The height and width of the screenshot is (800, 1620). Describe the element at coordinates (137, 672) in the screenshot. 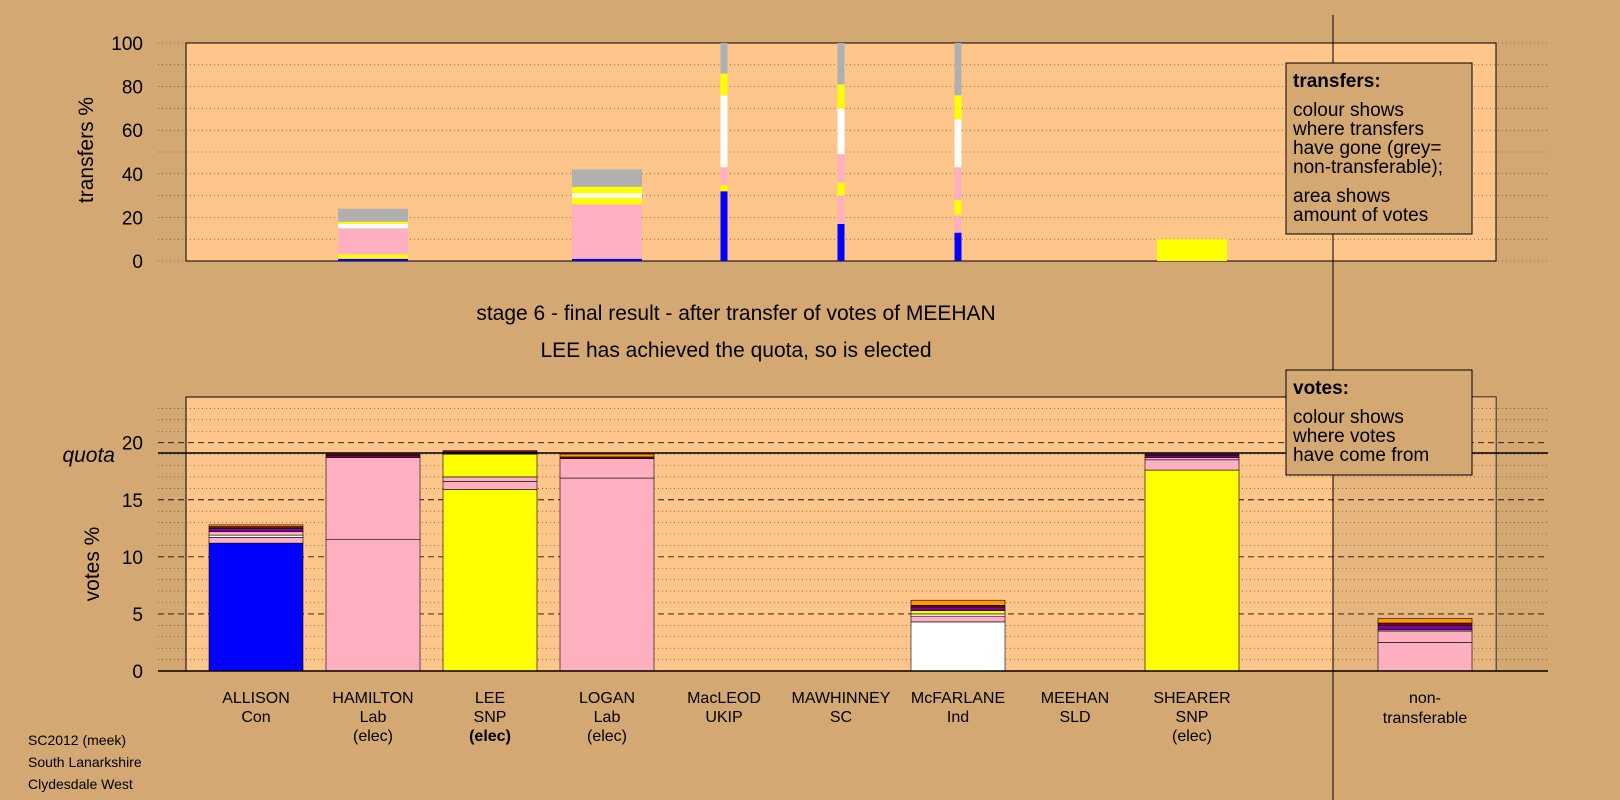

I see `votes-y-tick-label: 0` at that location.